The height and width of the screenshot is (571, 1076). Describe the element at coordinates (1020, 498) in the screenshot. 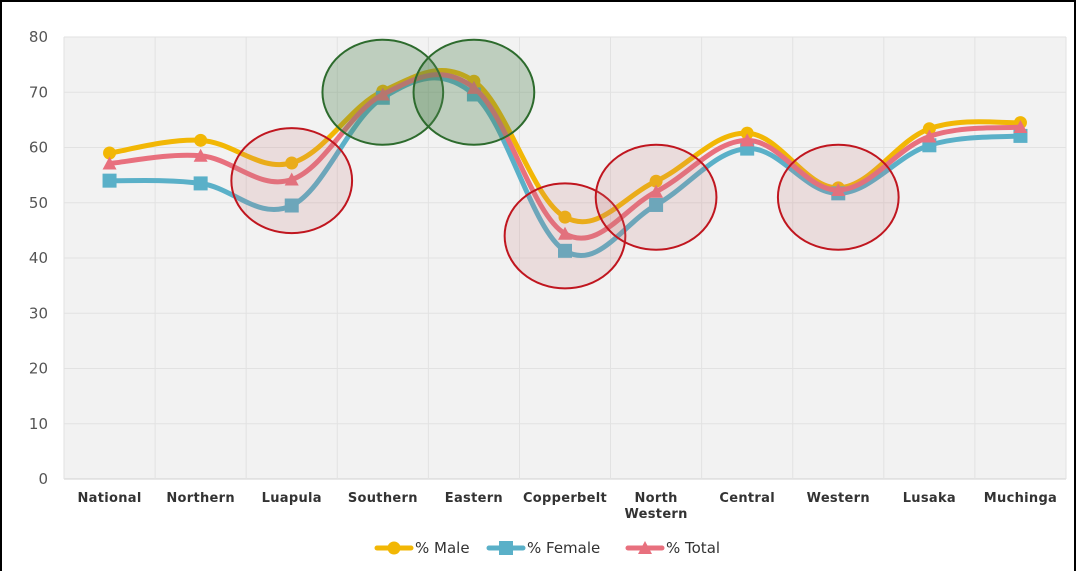

I see `x-tick-label: Muchinga` at that location.